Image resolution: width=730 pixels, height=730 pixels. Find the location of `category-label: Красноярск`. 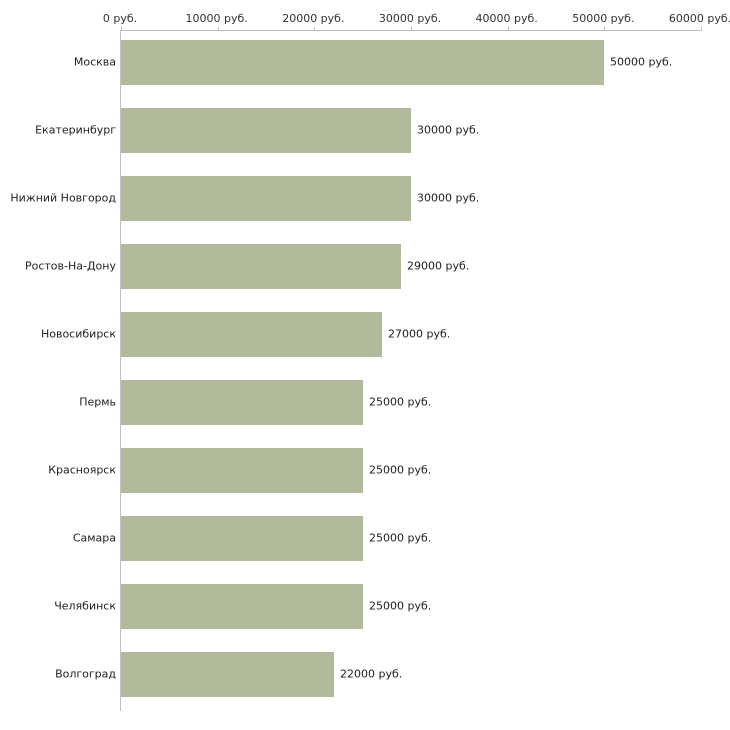

category-label: Красноярск is located at coordinates (82, 470).